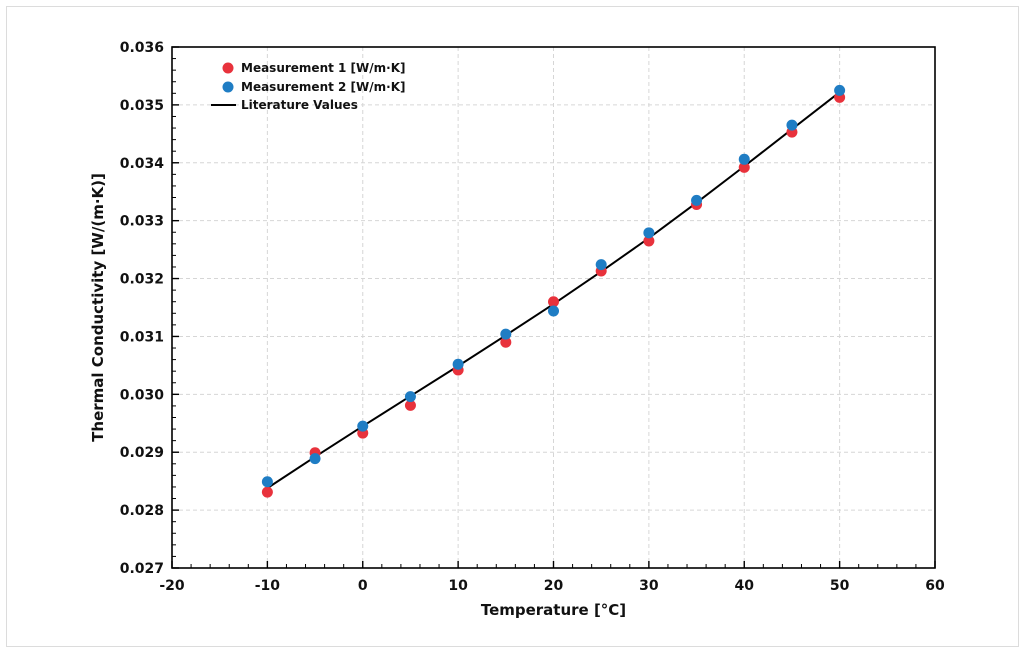  I want to click on x-tick-label: -10, so click(268, 586).